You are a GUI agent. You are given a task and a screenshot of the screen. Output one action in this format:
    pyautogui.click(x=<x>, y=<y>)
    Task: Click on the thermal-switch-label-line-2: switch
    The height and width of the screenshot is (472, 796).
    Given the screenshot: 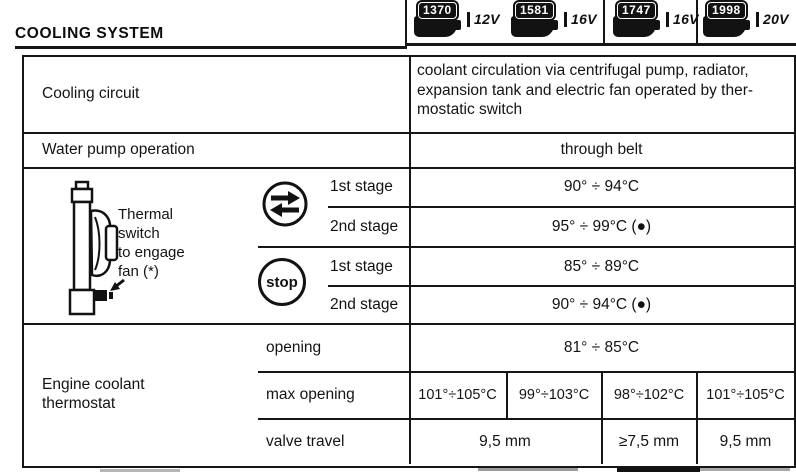 What is the action you would take?
    pyautogui.click(x=139, y=233)
    